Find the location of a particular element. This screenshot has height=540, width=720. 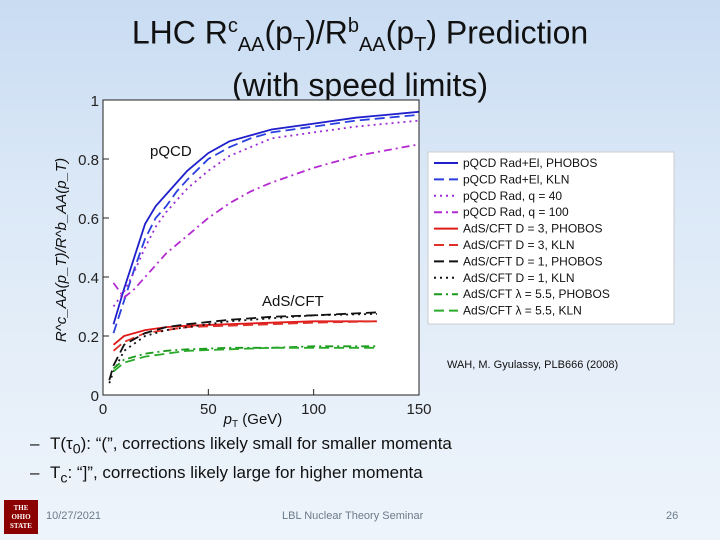

legend-entry: AdS/CFT D = 1, PHOBOS is located at coordinates (533, 261).